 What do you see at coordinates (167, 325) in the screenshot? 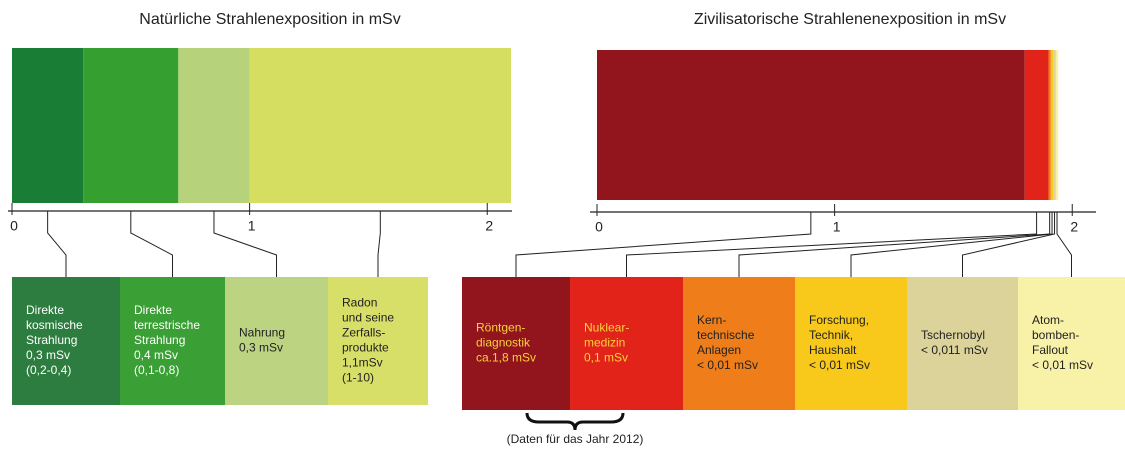
I see `legend-text: terrestrische` at bounding box center [167, 325].